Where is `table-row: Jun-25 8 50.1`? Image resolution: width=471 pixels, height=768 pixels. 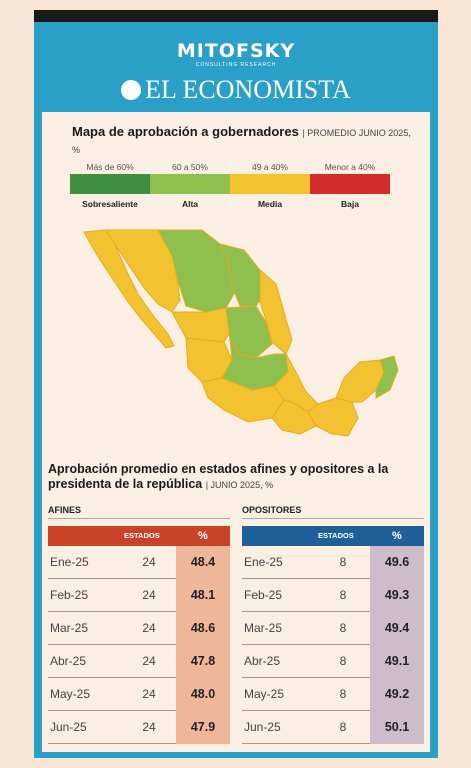
table-row: Jun-25 8 50.1 is located at coordinates (333, 727).